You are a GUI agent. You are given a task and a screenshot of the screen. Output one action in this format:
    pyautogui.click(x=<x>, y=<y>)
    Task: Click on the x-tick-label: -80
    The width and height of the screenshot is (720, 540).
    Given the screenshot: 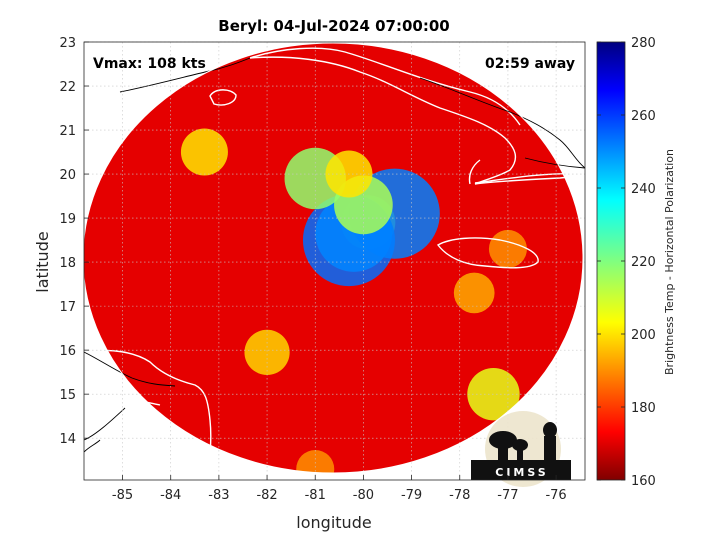 What is the action you would take?
    pyautogui.click(x=363, y=495)
    